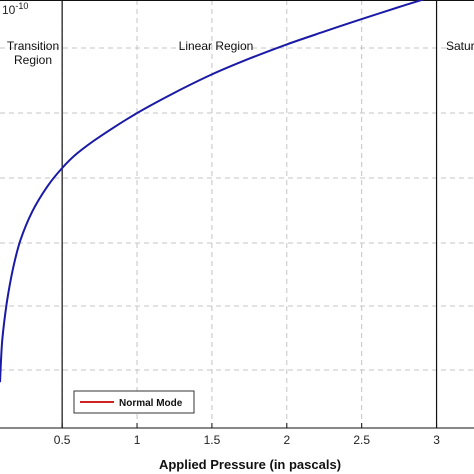  I want to click on x-tick-label-0: 0.5, so click(62, 440).